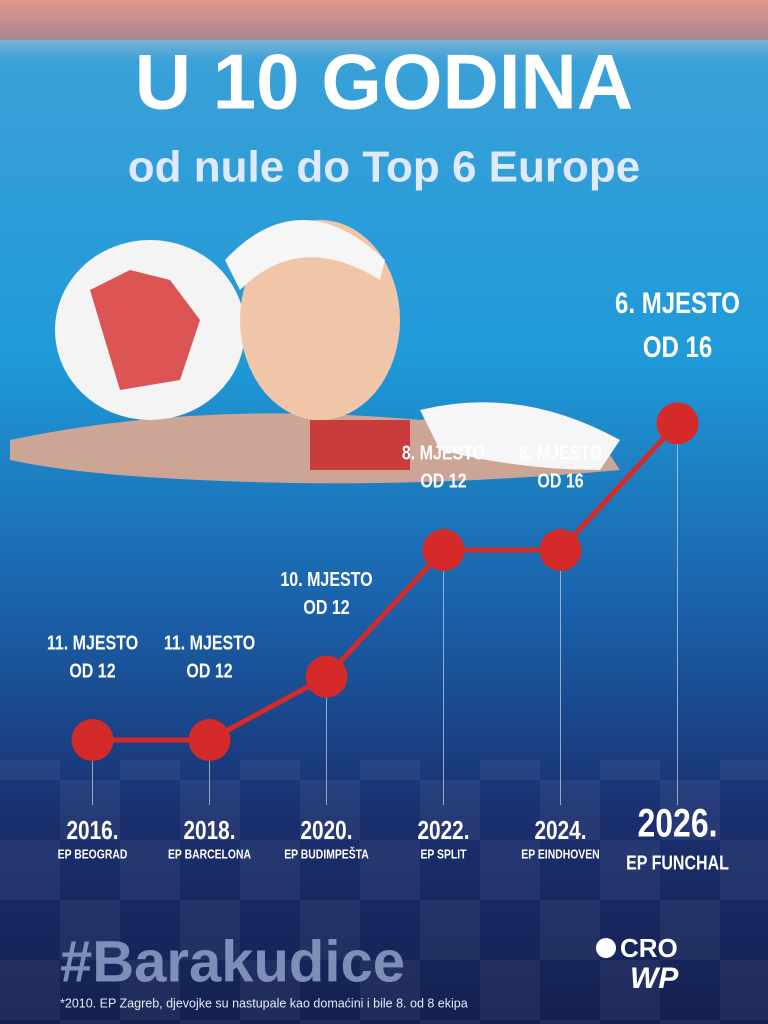 The height and width of the screenshot is (1024, 768). What do you see at coordinates (384, 20) in the screenshot?
I see `lane-rope` at bounding box center [384, 20].